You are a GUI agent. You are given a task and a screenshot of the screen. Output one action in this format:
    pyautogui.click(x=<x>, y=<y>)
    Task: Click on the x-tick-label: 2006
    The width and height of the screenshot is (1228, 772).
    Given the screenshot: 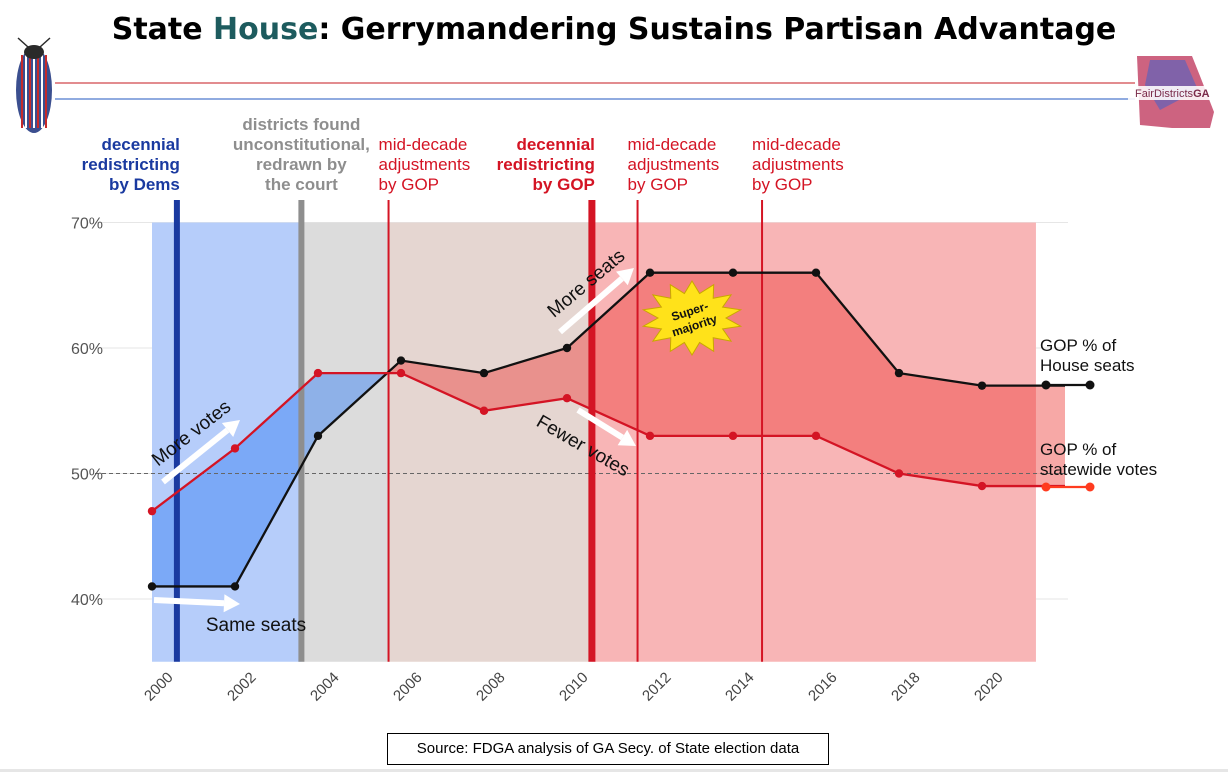 What is the action you would take?
    pyautogui.click(x=408, y=687)
    